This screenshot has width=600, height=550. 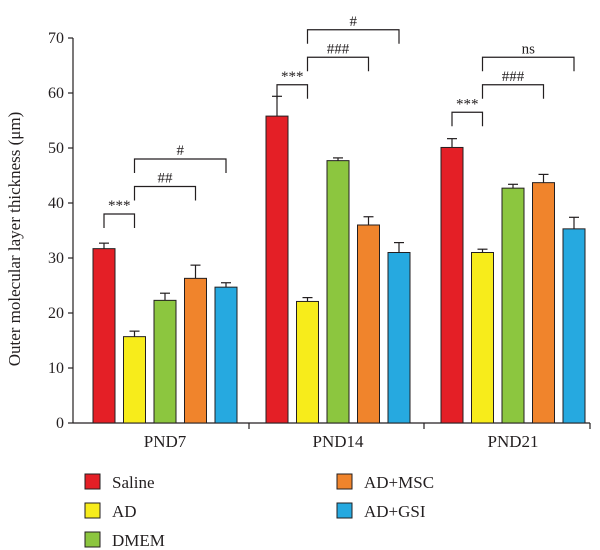 I want to click on legend-label: AD, so click(x=124, y=511).